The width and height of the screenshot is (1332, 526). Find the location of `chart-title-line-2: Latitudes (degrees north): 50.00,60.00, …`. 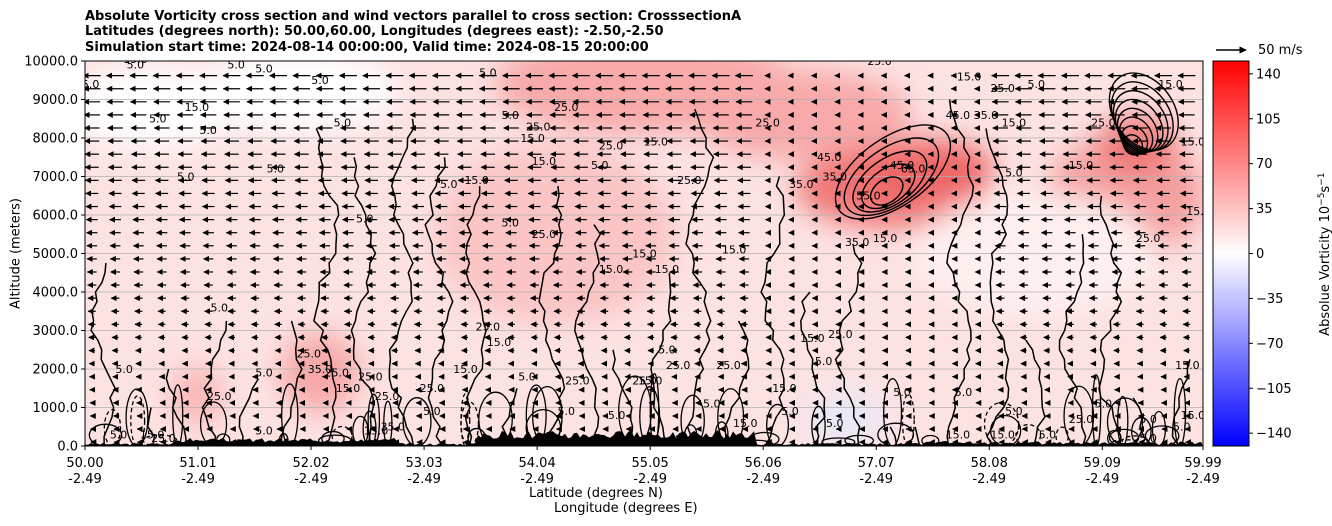

chart-title-line-2: Latitudes (degrees north): 50.00,60.00, … is located at coordinates (374, 31).